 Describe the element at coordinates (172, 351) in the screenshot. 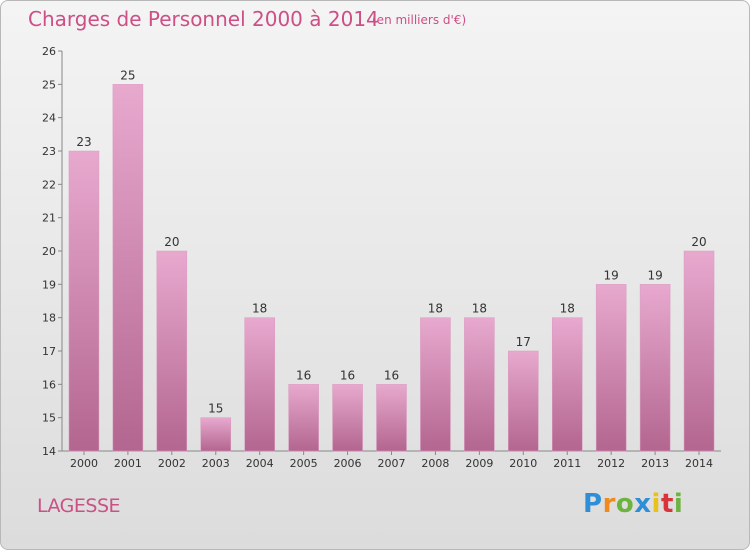

I see `bar-2002` at that location.